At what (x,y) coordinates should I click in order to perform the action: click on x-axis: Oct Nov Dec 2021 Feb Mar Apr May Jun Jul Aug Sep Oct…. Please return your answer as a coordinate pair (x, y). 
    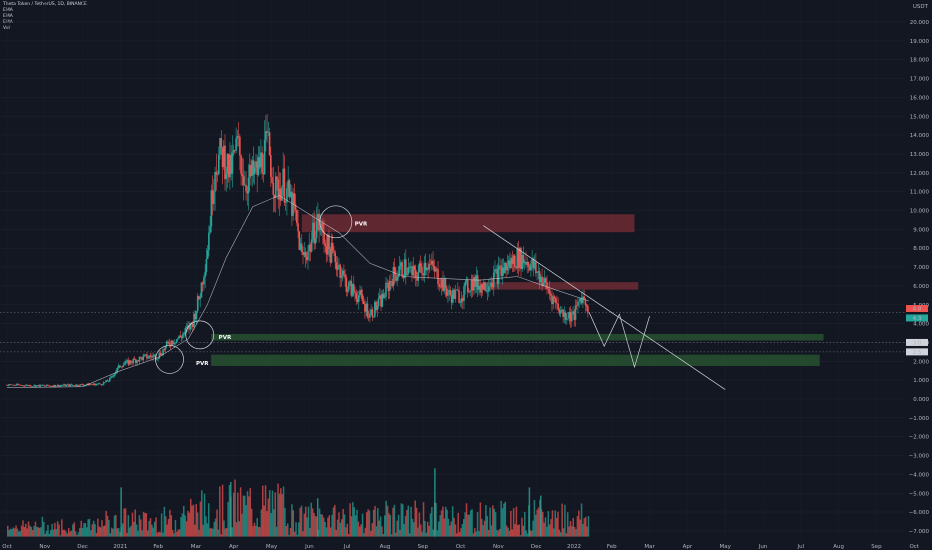
    Looking at the image, I should click on (466, 545).